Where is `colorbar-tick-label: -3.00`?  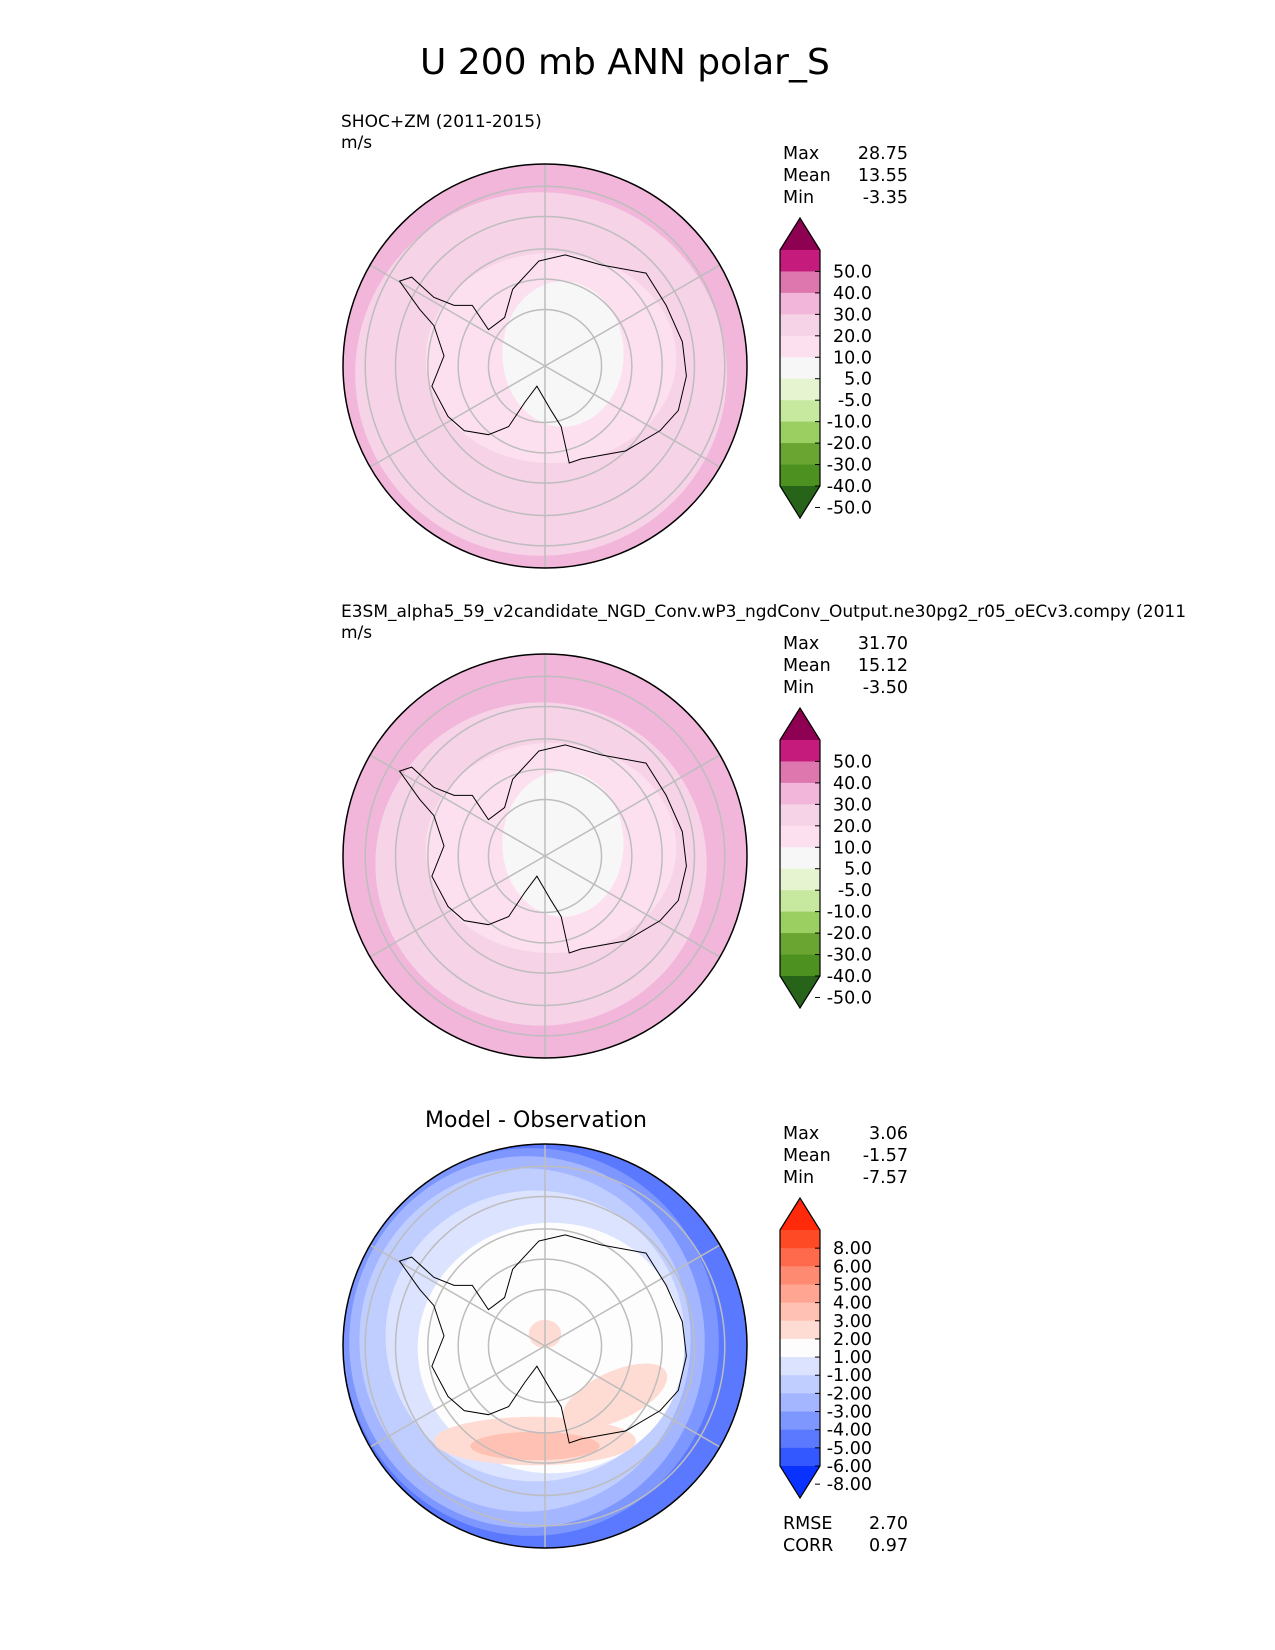 colorbar-tick-label: -3.00 is located at coordinates (849, 1413).